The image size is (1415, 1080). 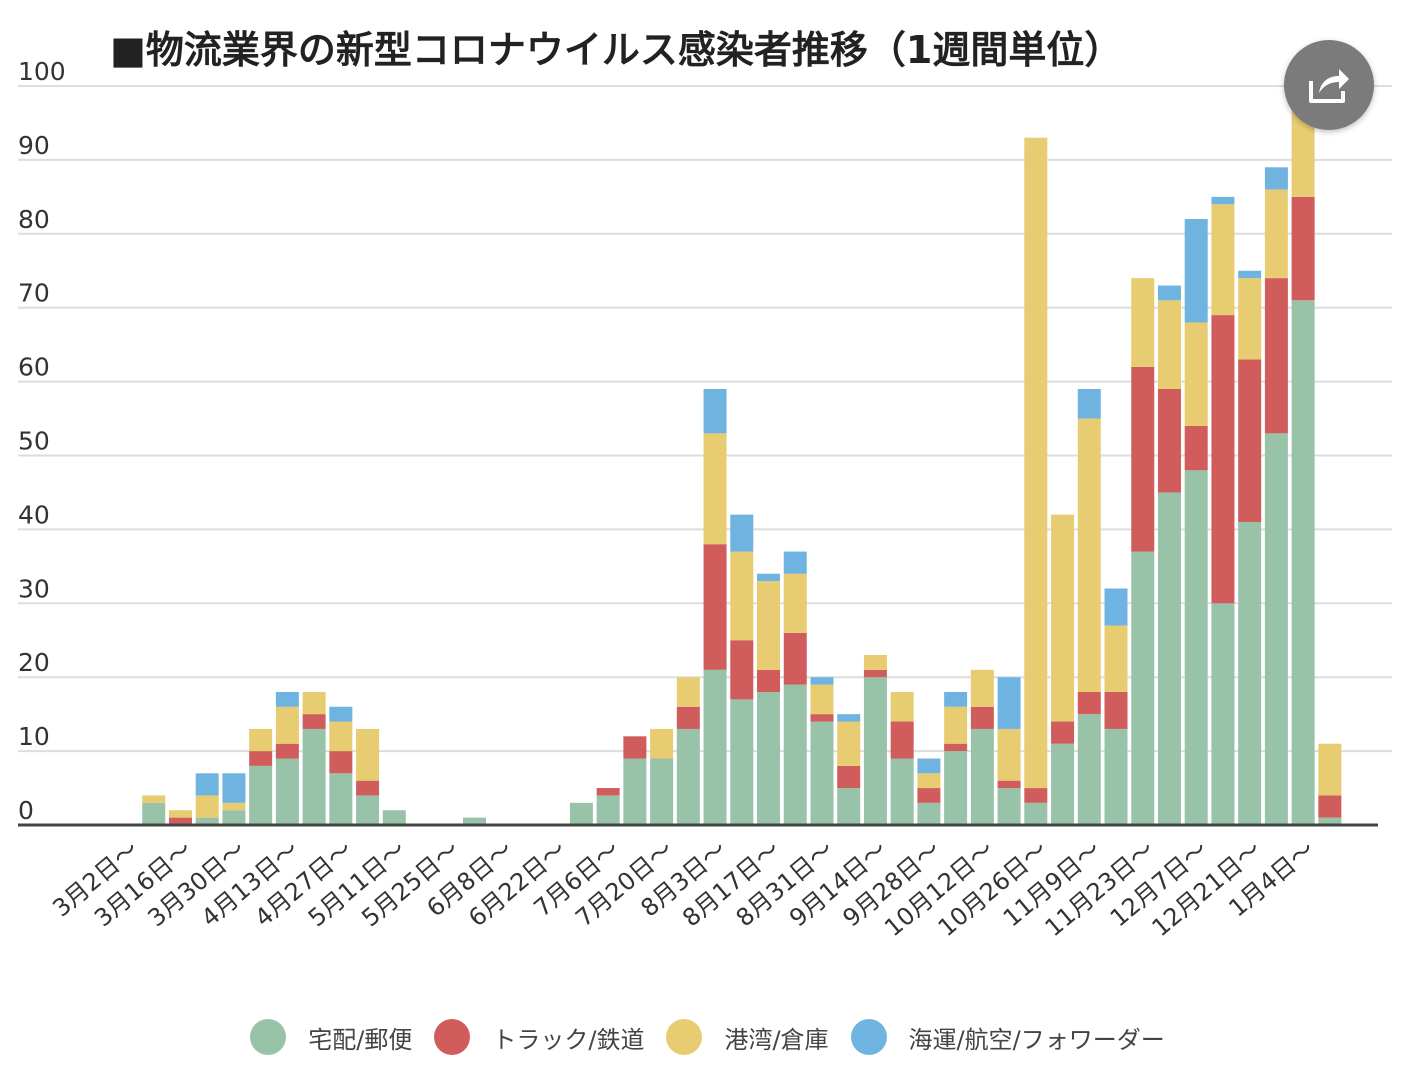 I want to click on y-tick-labels: 0 10 20 30 40 50 60 70 80 90 100, so click(x=42, y=441).